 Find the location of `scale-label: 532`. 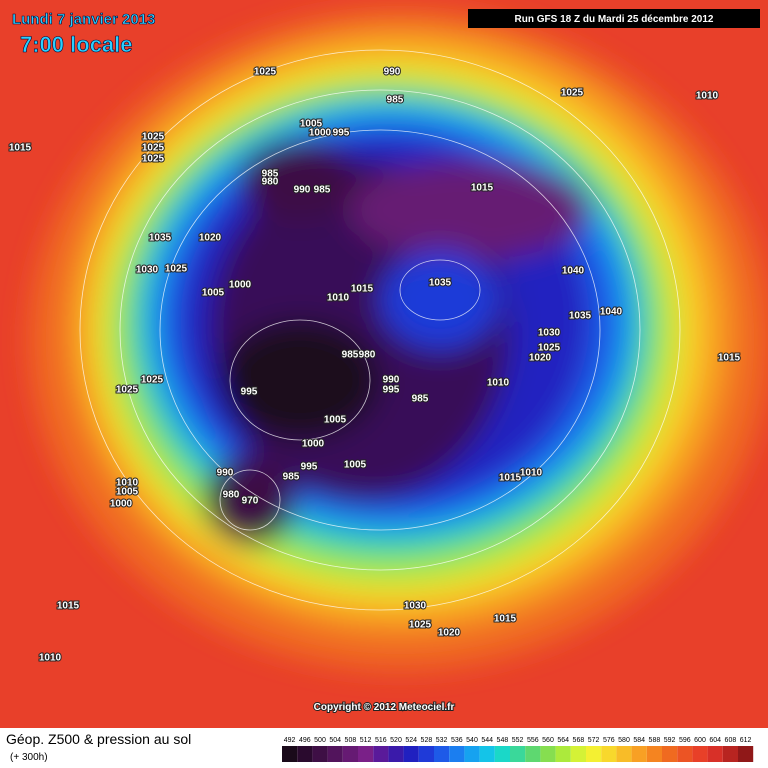

scale-label: 532 is located at coordinates (442, 740).